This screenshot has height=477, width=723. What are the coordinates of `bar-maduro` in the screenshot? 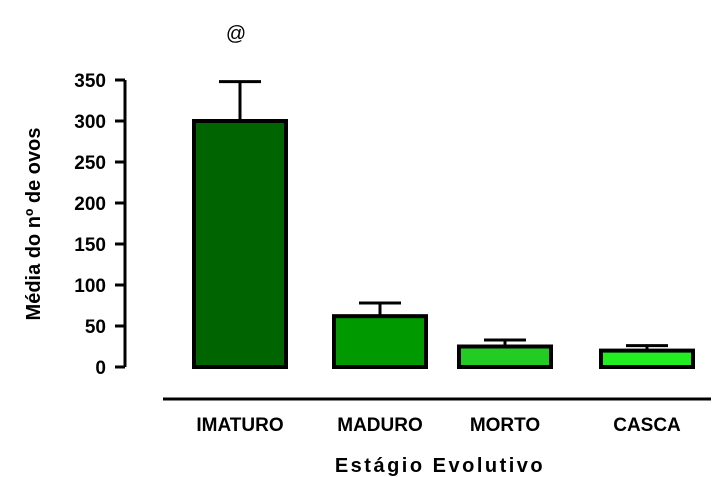 It's located at (380, 342).